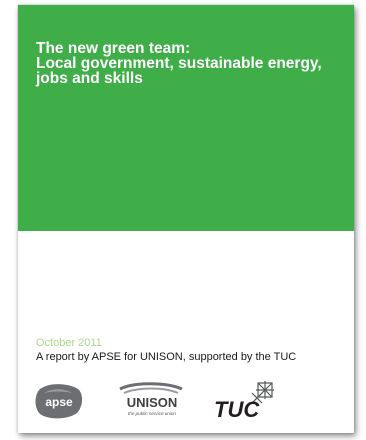  What do you see at coordinates (237, 409) in the screenshot?
I see `tuc-wordmark: TUC` at bounding box center [237, 409].